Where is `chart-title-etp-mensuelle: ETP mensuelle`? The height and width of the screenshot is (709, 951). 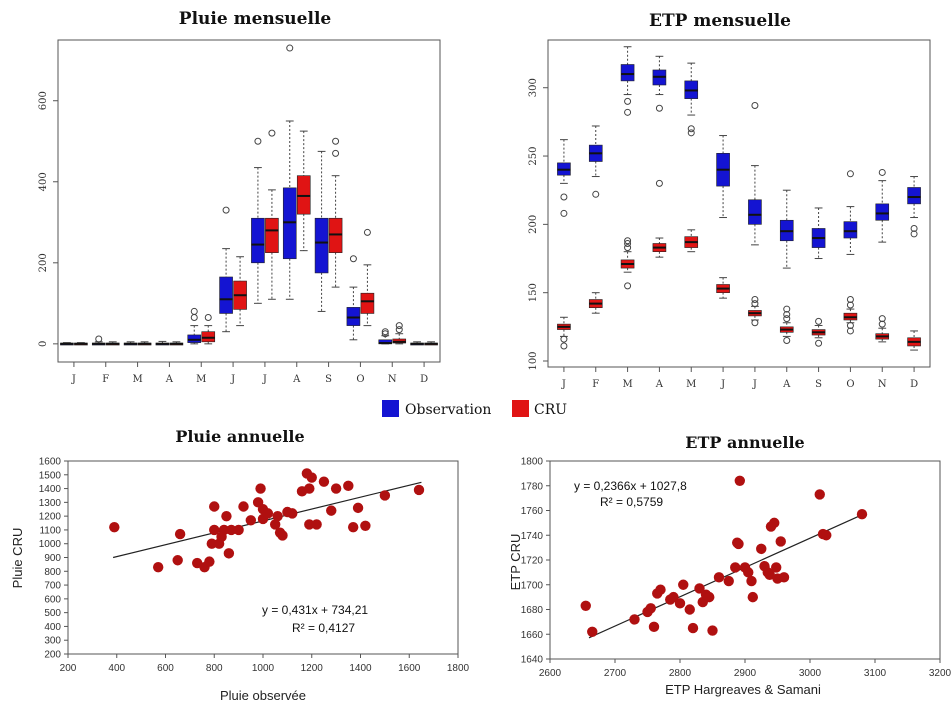 chart-title-etp-mensuelle: ETP mensuelle is located at coordinates (720, 21).